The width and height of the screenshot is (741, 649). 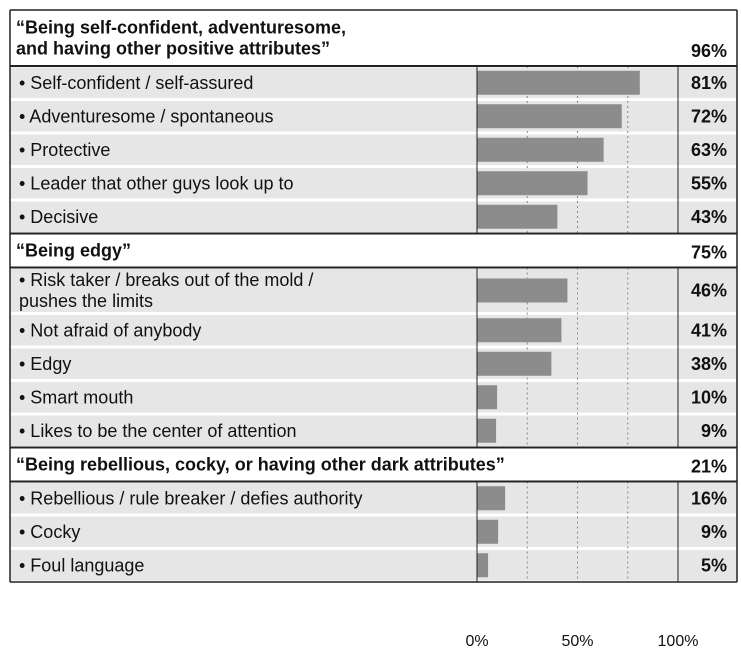 What do you see at coordinates (709, 116) in the screenshot?
I see `item-percent: 72%` at bounding box center [709, 116].